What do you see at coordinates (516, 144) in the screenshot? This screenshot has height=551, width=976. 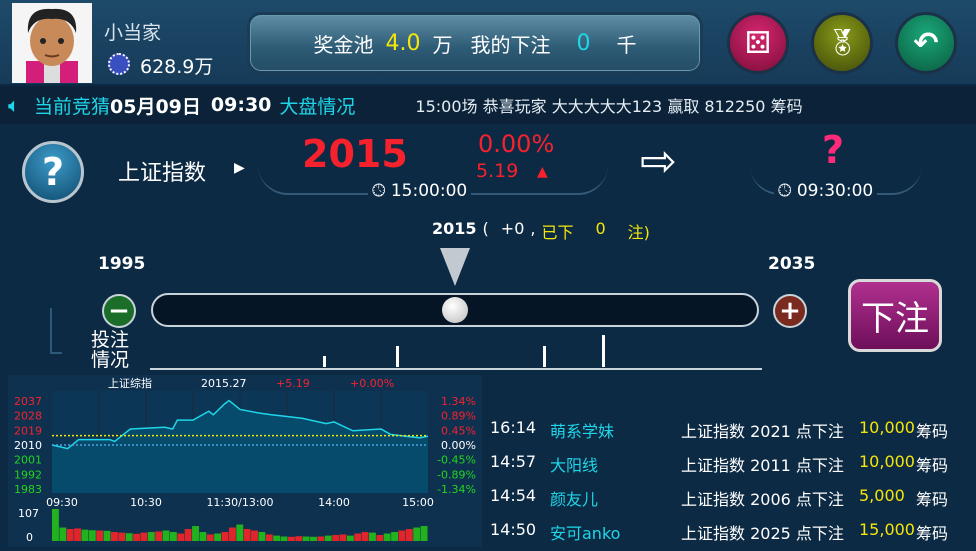 I see `index-change-pct: 0.00%` at bounding box center [516, 144].